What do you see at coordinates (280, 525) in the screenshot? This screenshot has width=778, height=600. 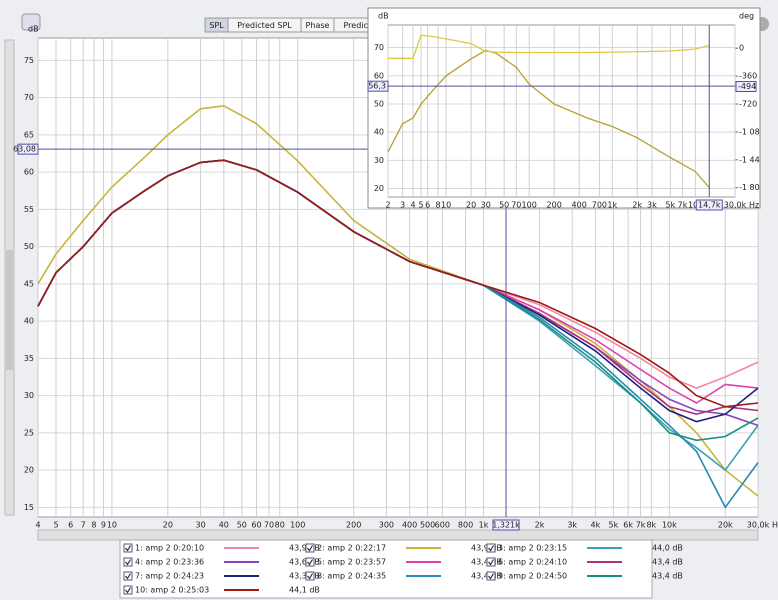 I see `x-tick-label: 80` at bounding box center [280, 525].